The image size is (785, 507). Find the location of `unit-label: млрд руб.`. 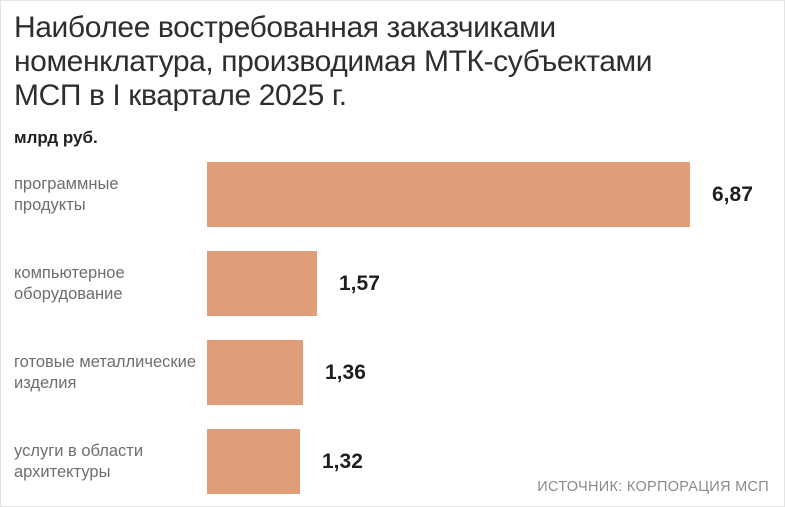

unit-label: млрд руб. is located at coordinates (56, 137).